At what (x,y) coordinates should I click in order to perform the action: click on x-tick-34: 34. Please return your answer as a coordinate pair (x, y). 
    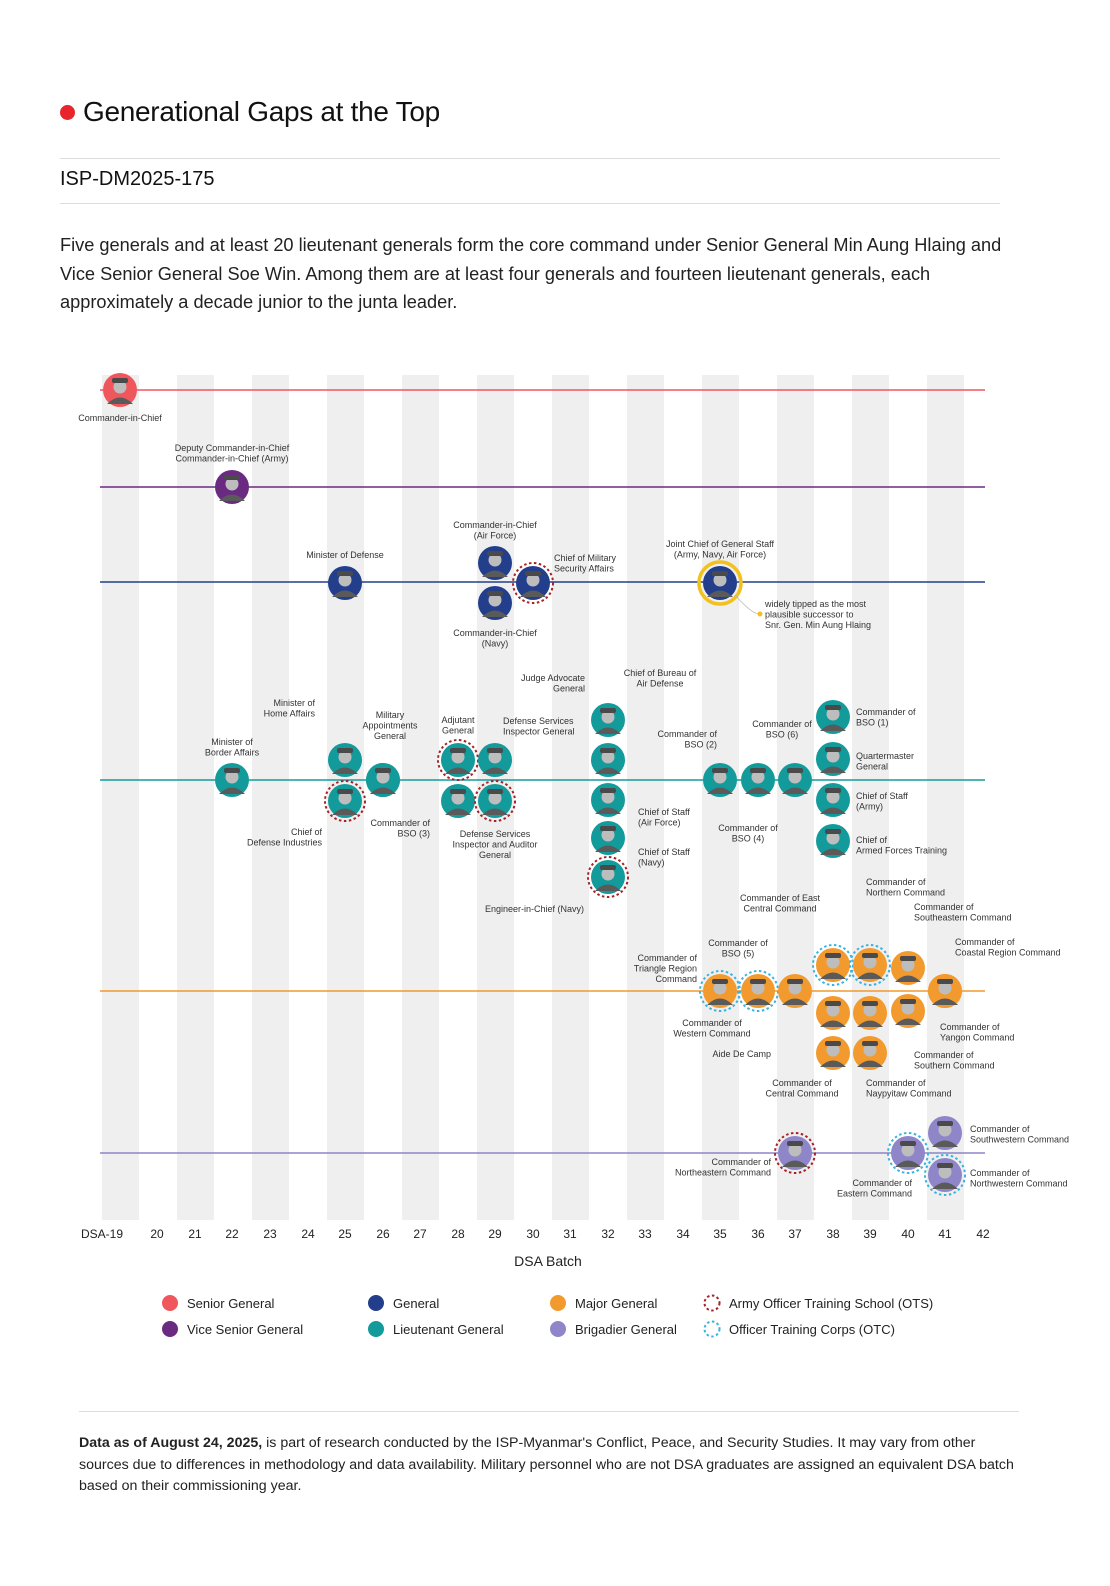
    Looking at the image, I should click on (683, 1234).